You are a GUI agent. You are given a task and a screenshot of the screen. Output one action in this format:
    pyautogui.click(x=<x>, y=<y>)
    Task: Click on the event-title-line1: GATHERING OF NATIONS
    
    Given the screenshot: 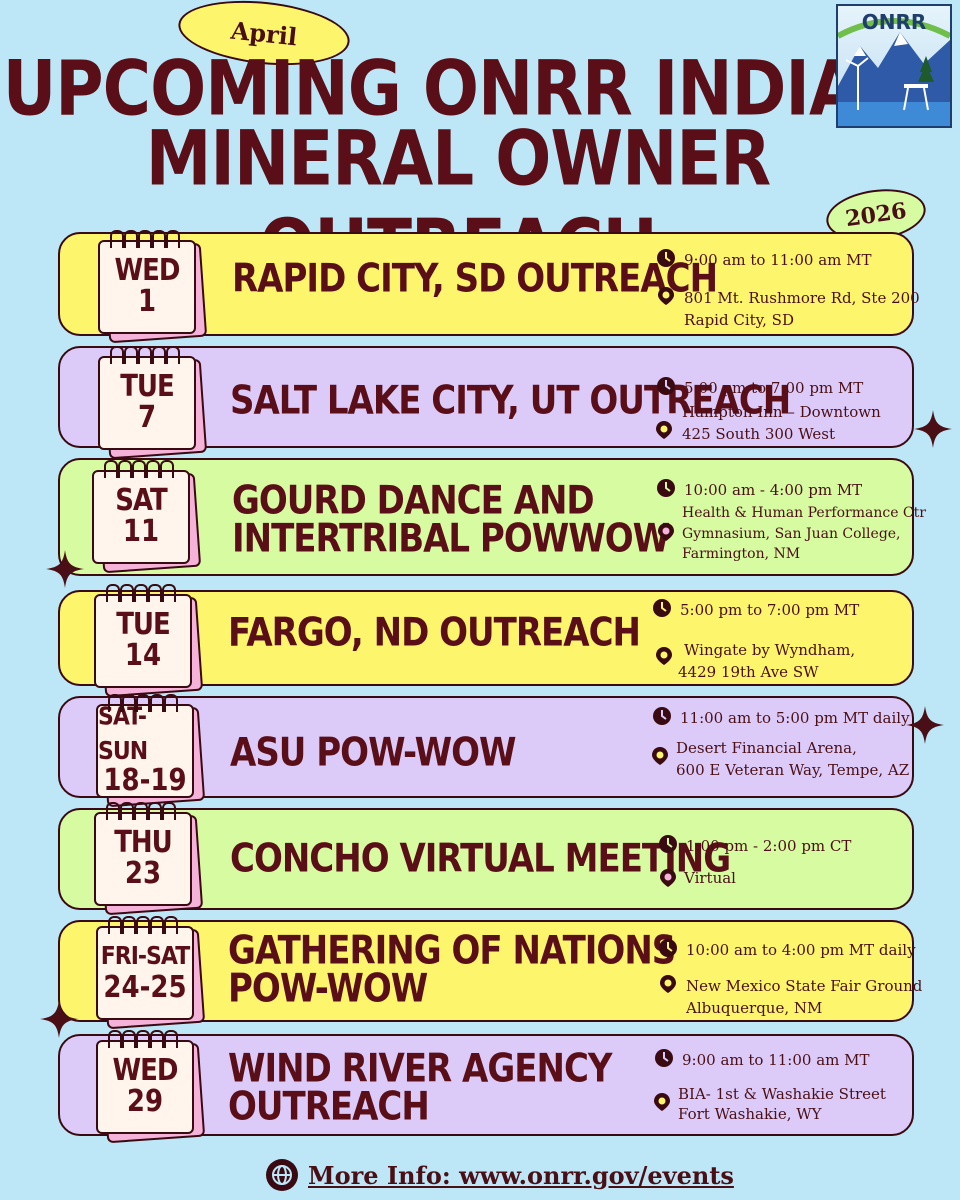 What is the action you would take?
    pyautogui.click(x=452, y=951)
    